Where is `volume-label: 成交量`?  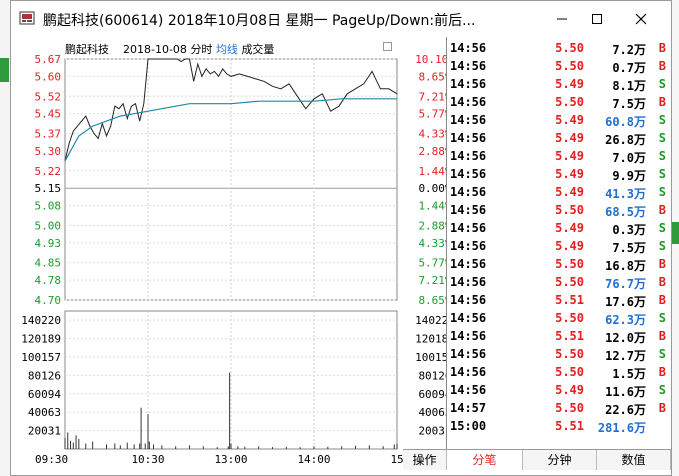 volume-label: 成交量 is located at coordinates (258, 49).